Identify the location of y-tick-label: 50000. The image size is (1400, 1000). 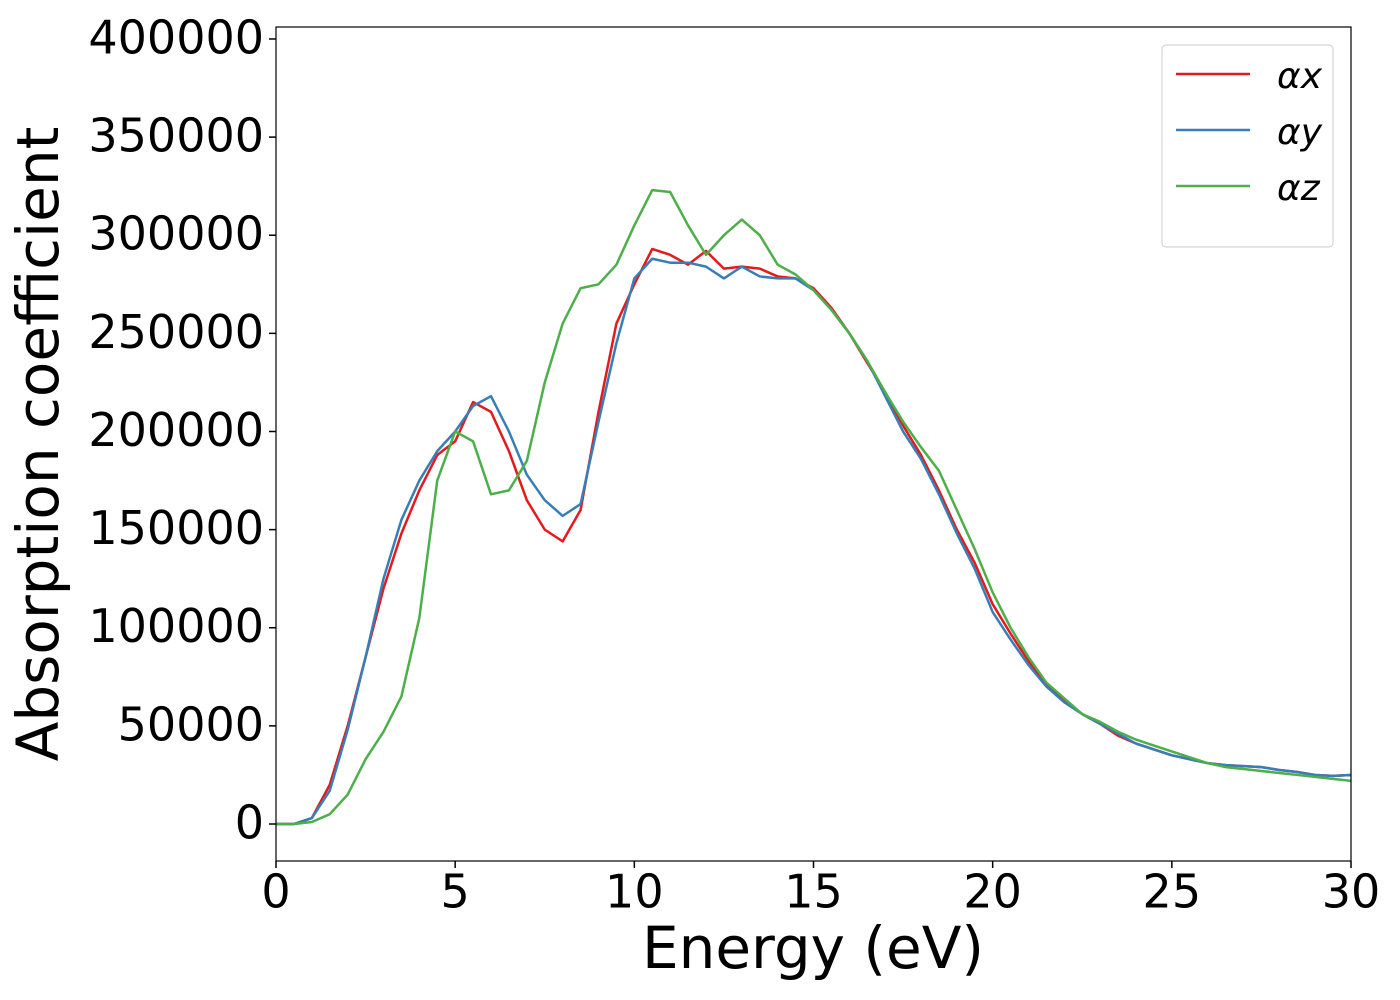
(191, 724).